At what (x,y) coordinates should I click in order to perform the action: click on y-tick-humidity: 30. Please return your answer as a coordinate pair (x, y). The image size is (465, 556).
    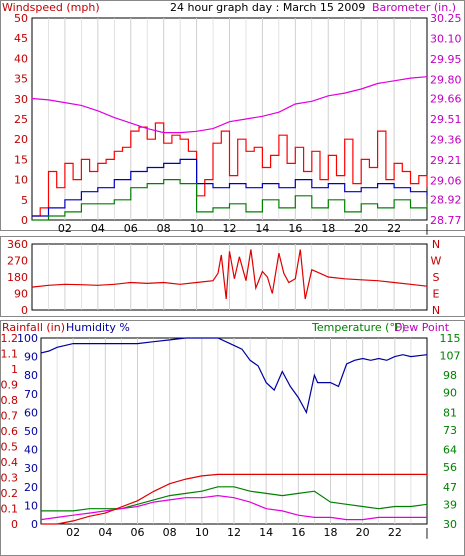
    Looking at the image, I should click on (31, 468).